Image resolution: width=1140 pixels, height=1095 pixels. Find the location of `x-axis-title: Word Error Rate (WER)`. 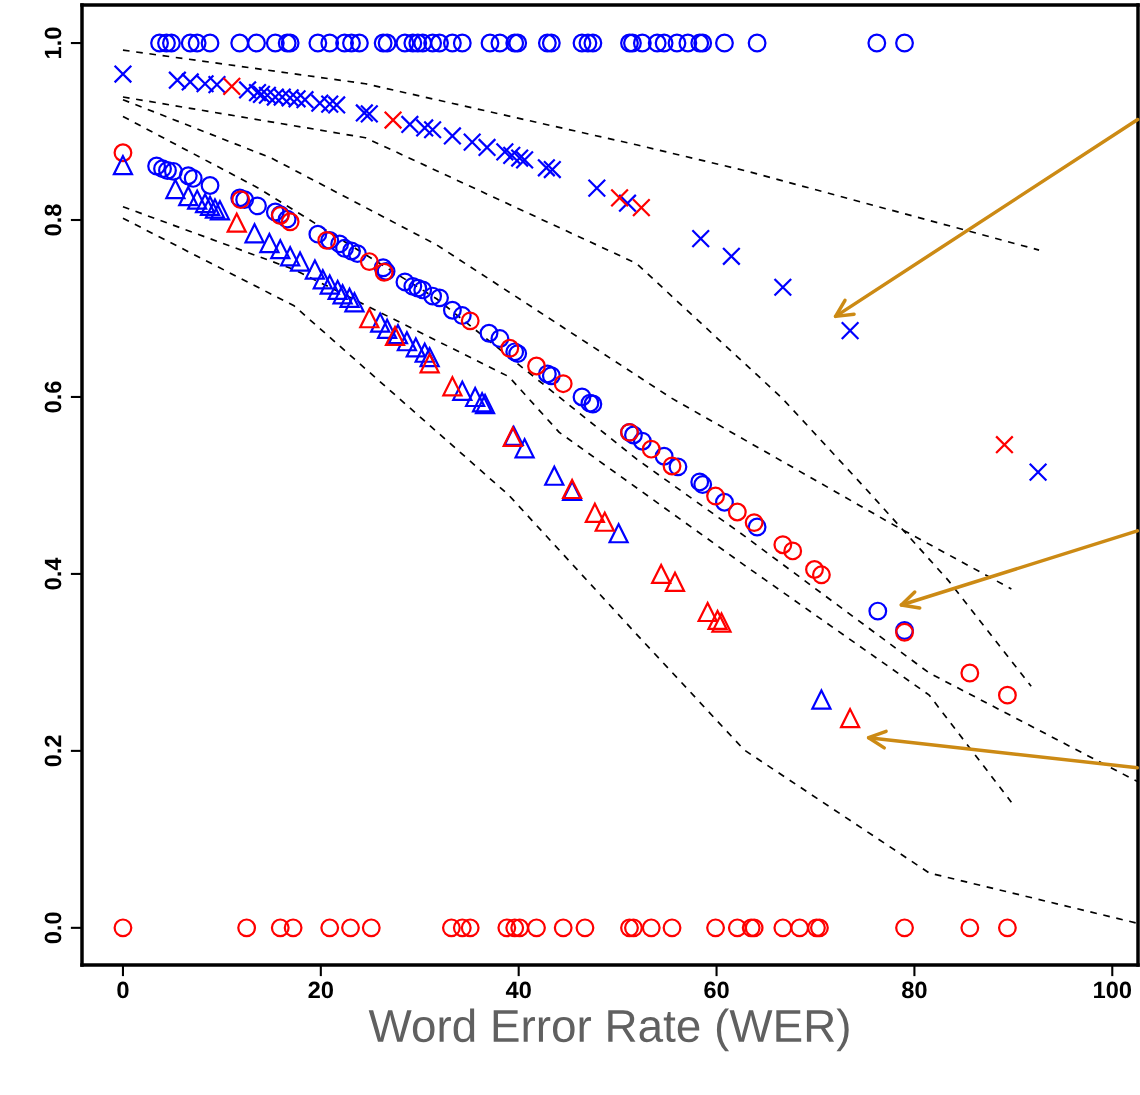

x-axis-title: Word Error Rate (WER) is located at coordinates (608, 1030).